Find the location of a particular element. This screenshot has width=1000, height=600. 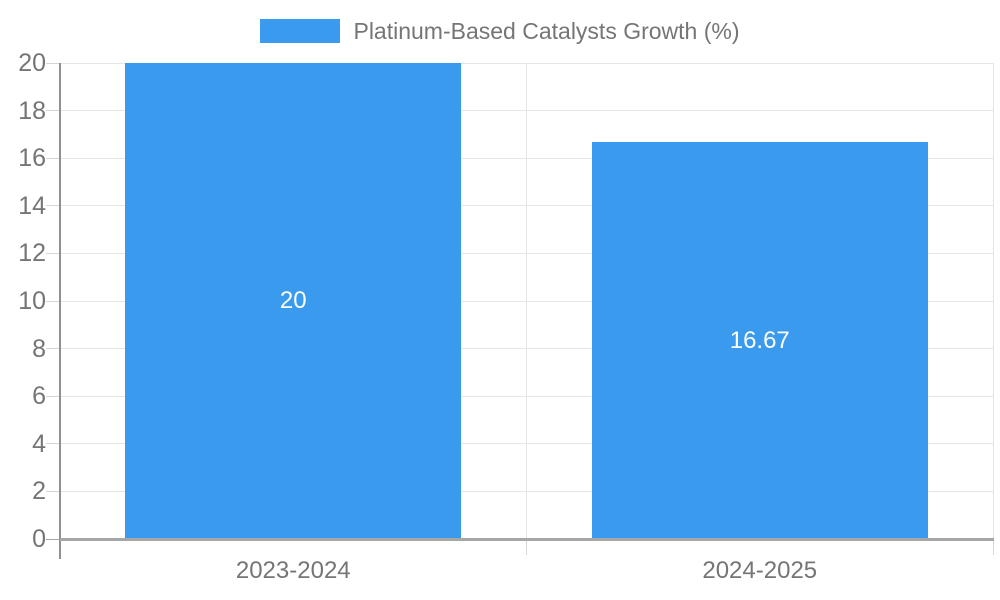

y-axis-label: 0 is located at coordinates (39, 539).